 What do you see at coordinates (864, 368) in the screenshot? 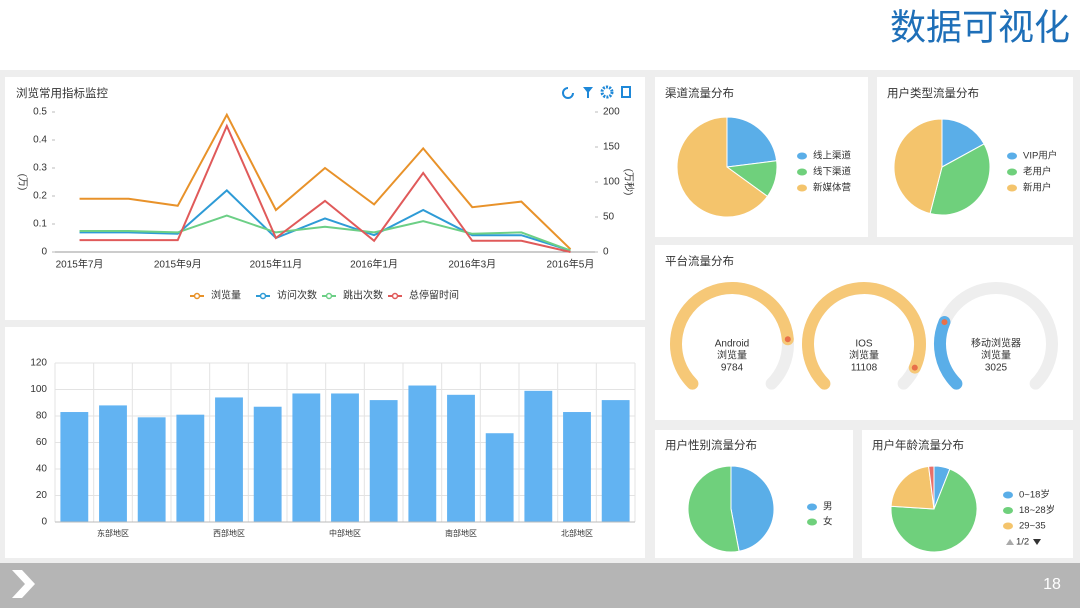
I see `gauge-value: 11108` at bounding box center [864, 368].